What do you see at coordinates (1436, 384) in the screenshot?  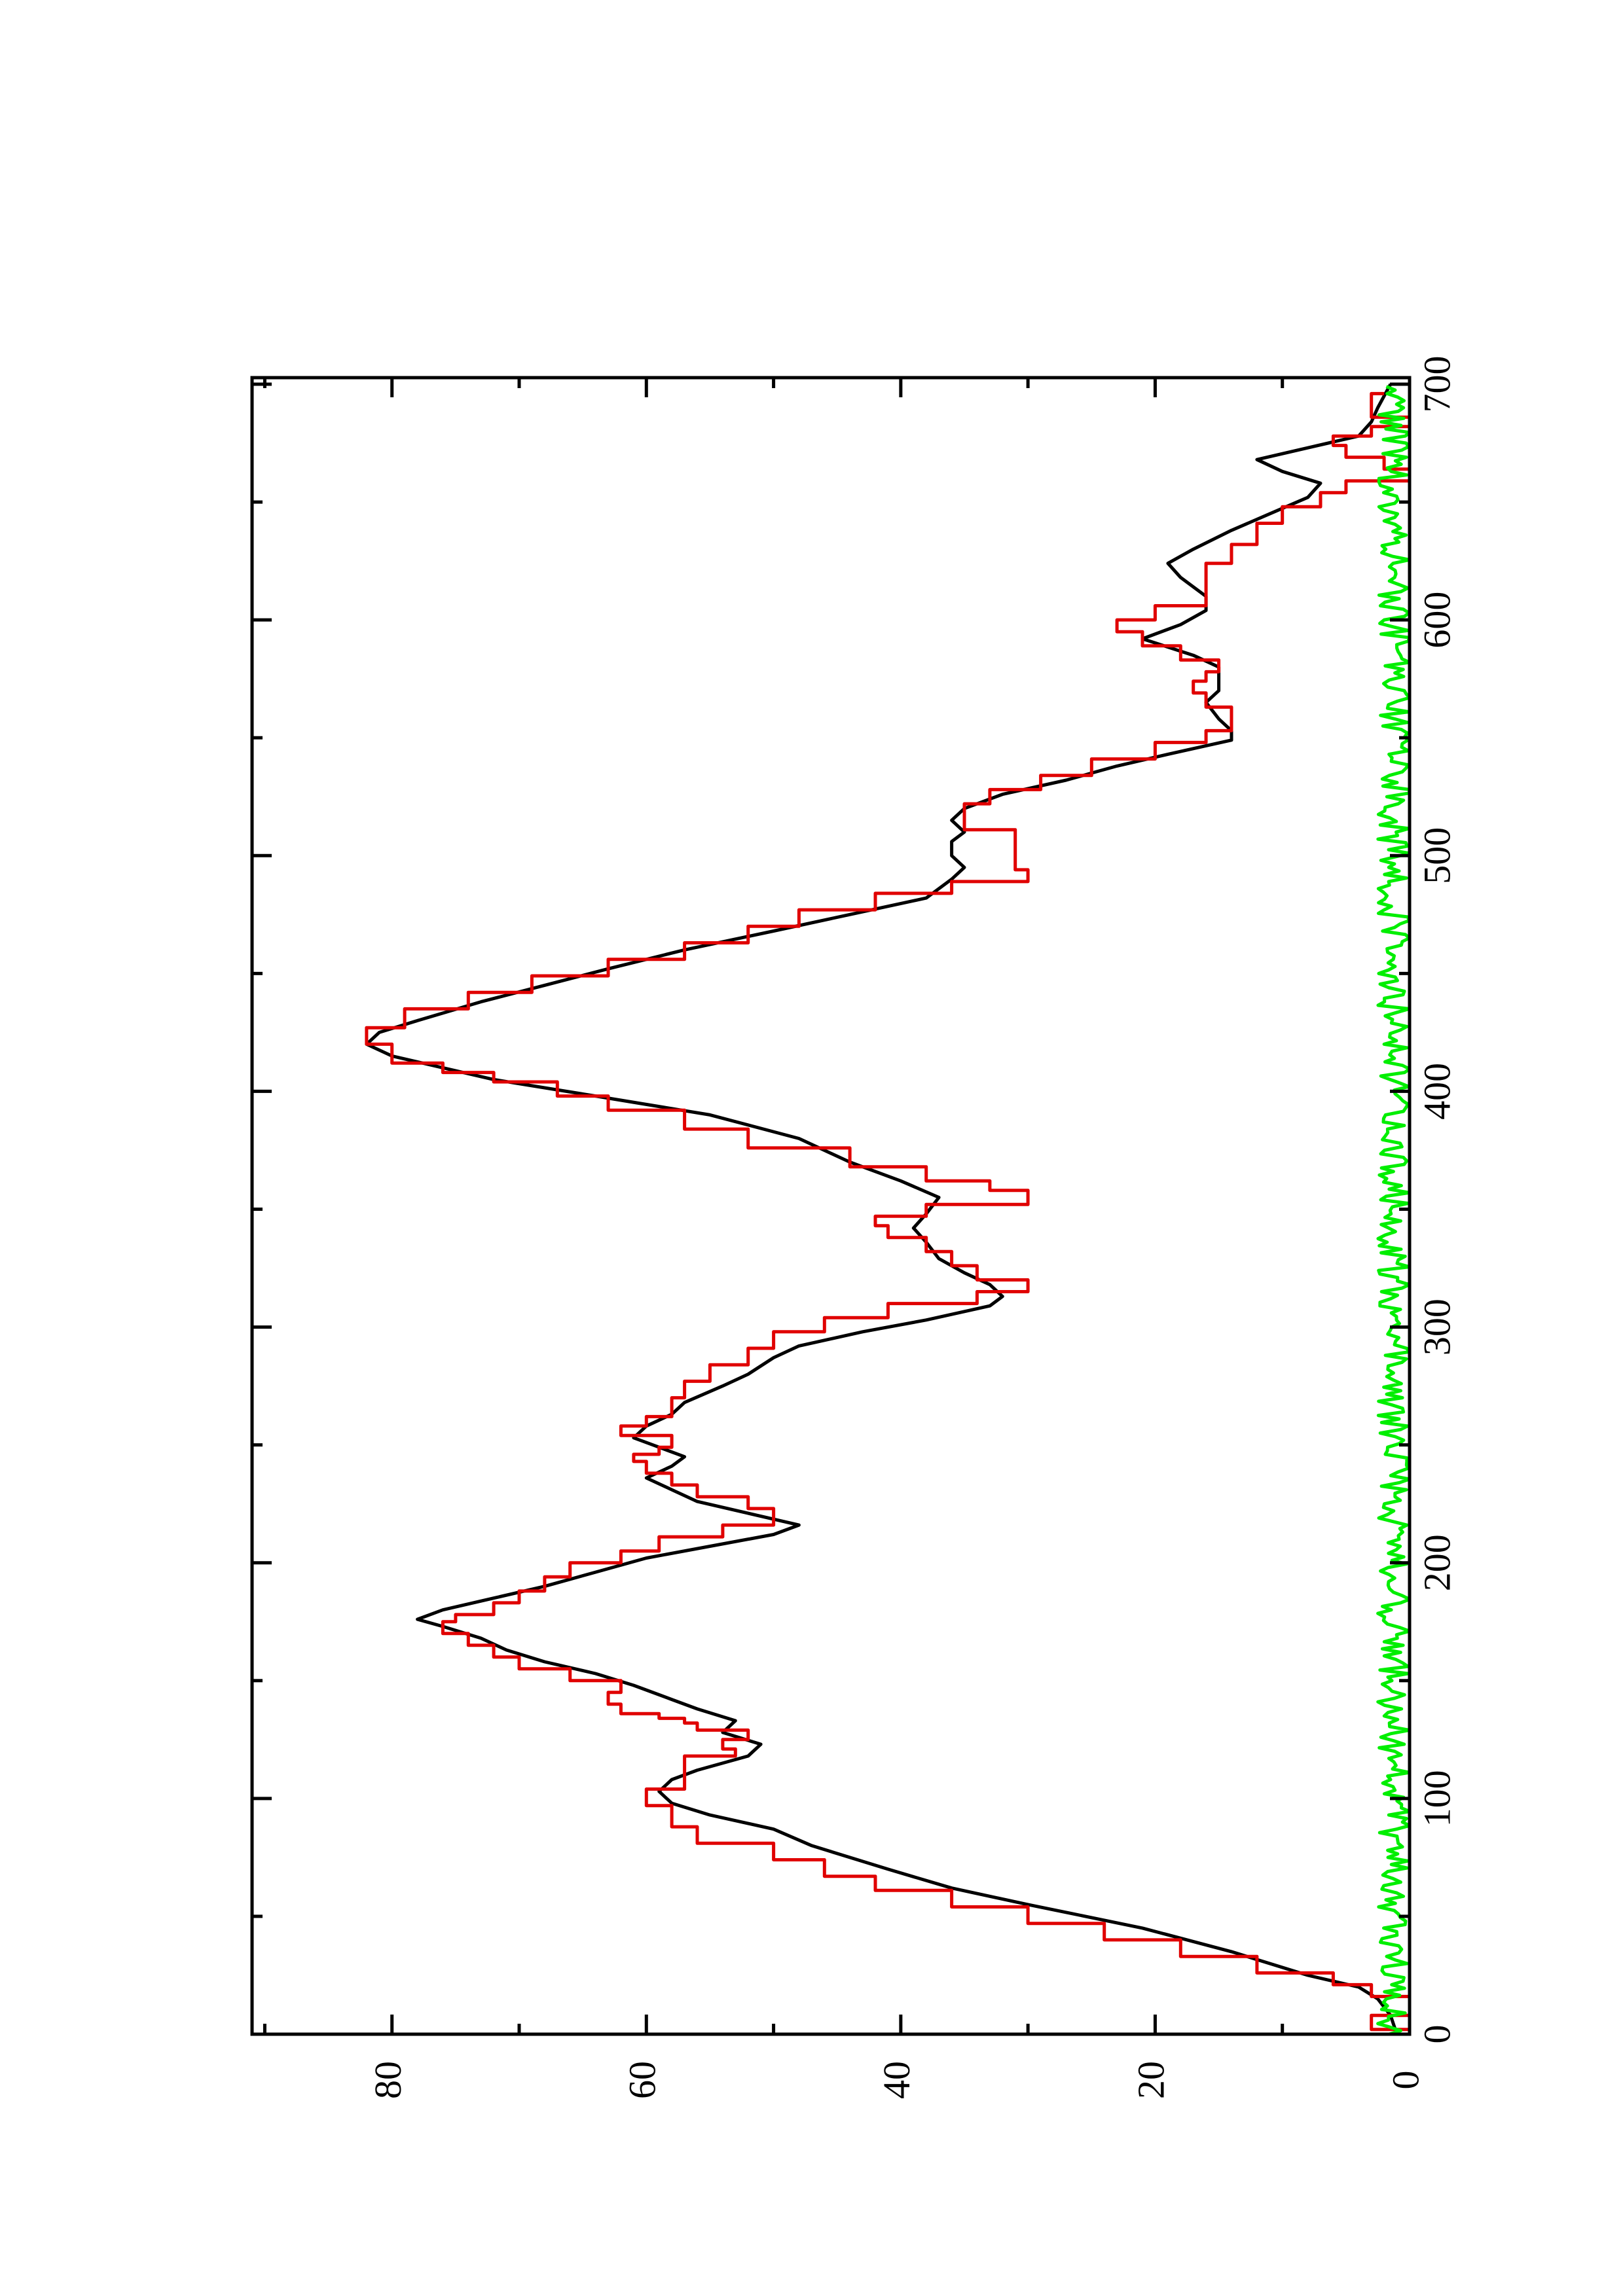 I see `x-tick-label: 700` at bounding box center [1436, 384].